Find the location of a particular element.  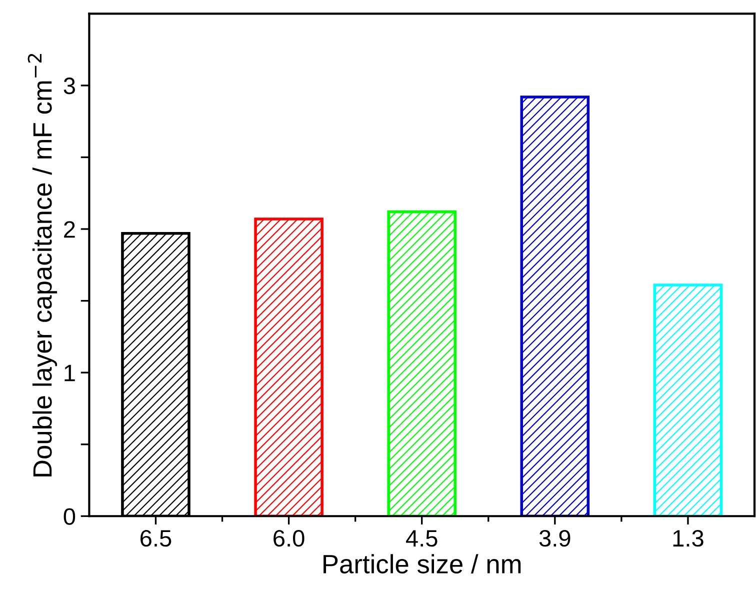

x-tick-label: 6.0 is located at coordinates (289, 538).